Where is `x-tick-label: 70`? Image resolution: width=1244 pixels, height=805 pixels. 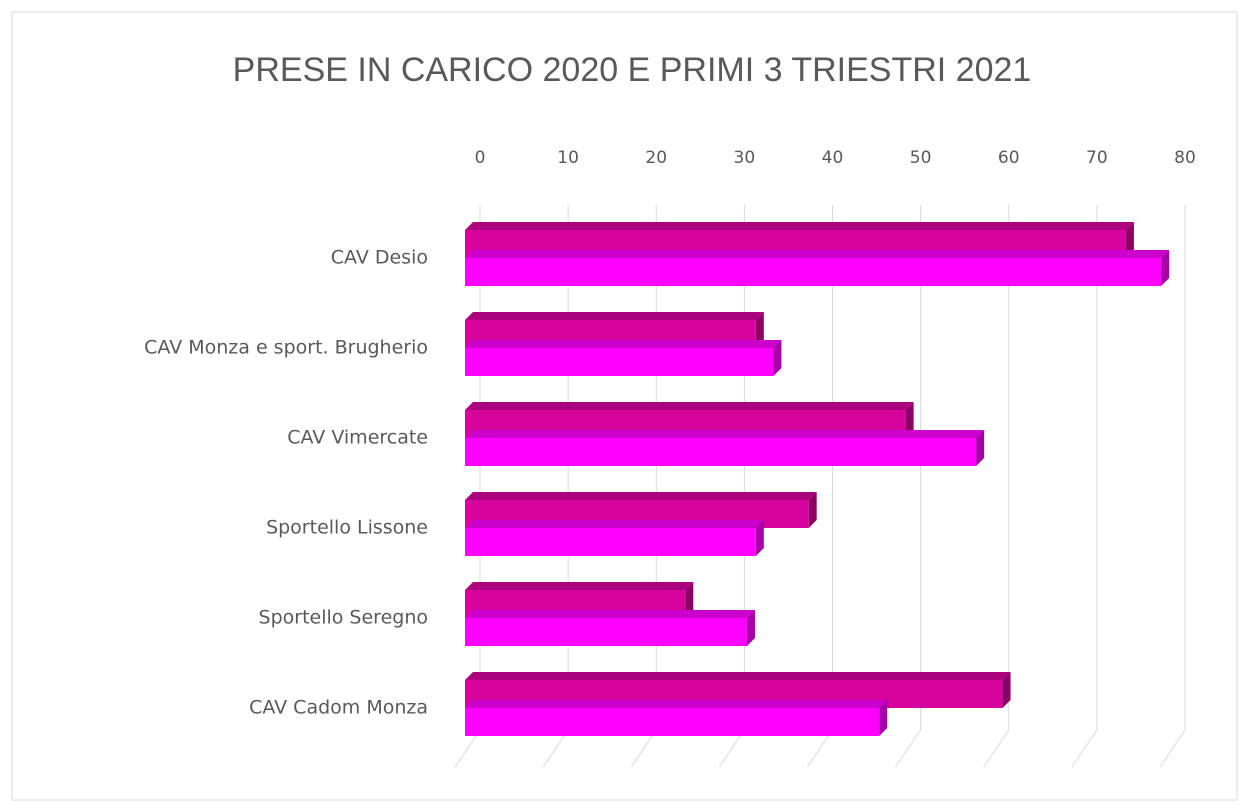 x-tick-label: 70 is located at coordinates (1097, 158).